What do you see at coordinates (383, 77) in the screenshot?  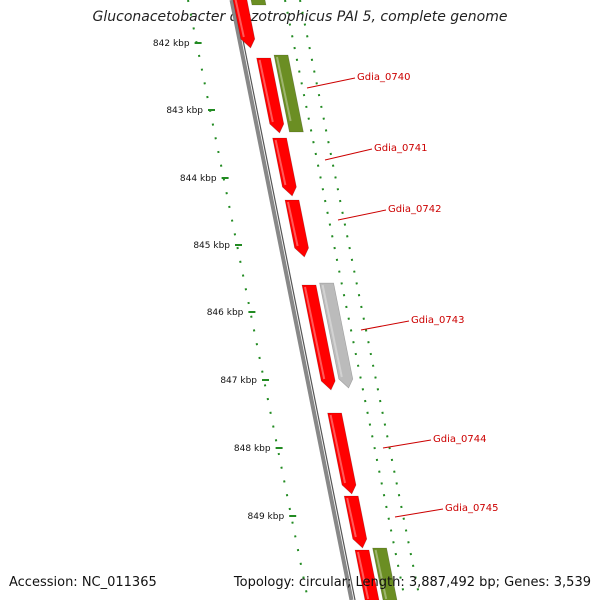 I see `gene-label: Gdia_0740` at bounding box center [383, 77].